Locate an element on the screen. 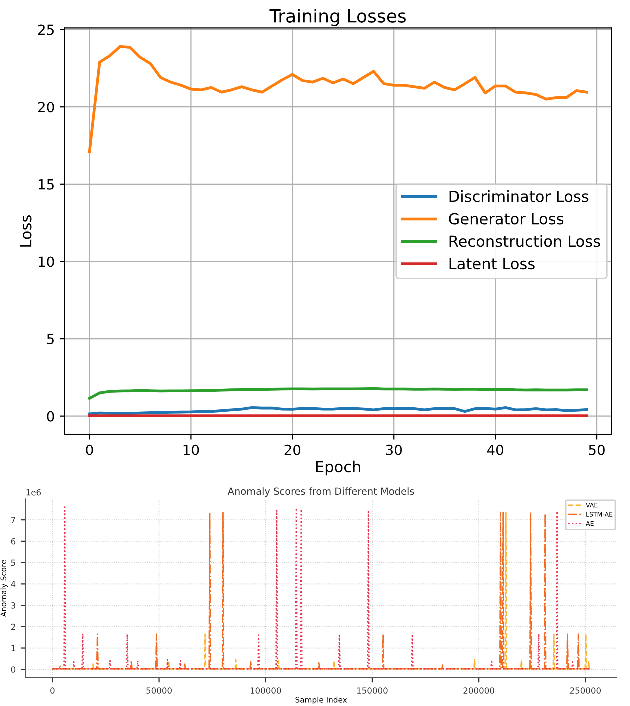 The width and height of the screenshot is (630, 706). legend-label: Latent Loss is located at coordinates (492, 264).